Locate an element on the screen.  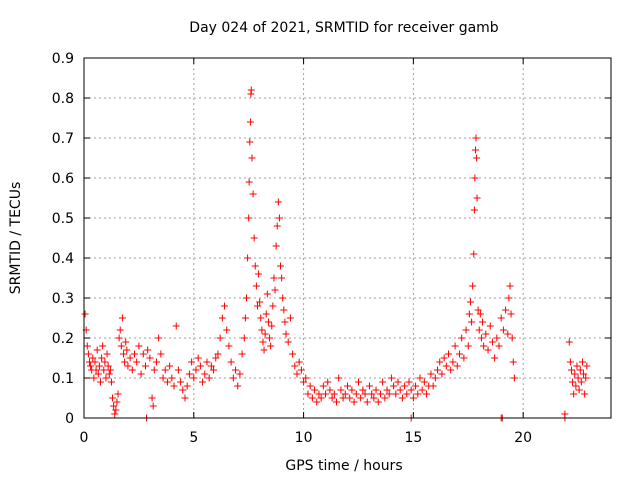
y-tick-label: 0.7 is located at coordinates (63, 139).